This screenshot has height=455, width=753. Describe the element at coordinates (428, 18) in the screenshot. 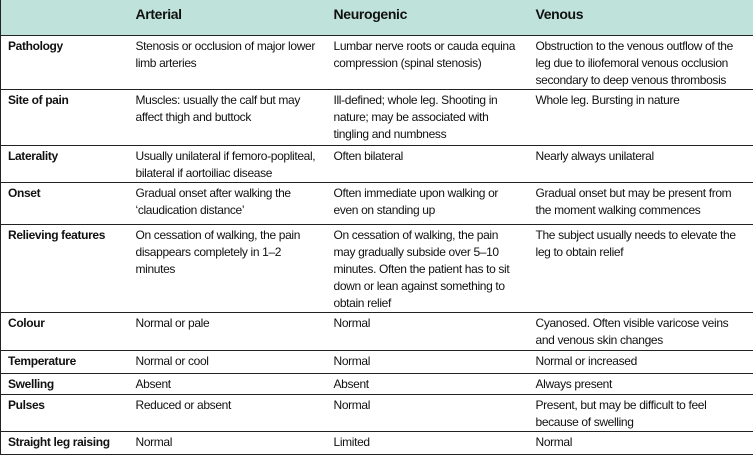

I see `header-neurogenic: Neurogenic` at that location.